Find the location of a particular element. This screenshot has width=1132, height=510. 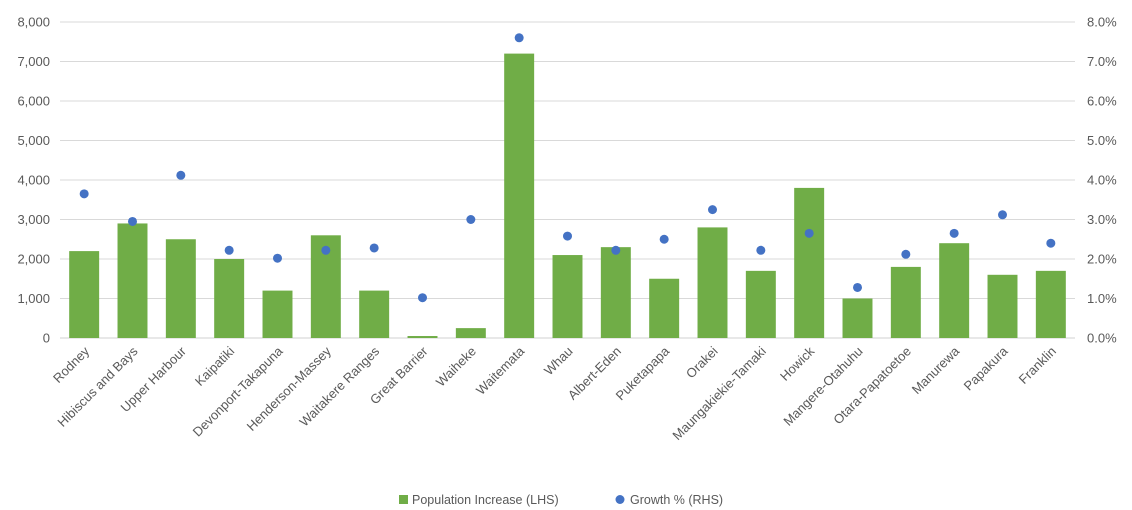

category-label: Orakei is located at coordinates (702, 362).